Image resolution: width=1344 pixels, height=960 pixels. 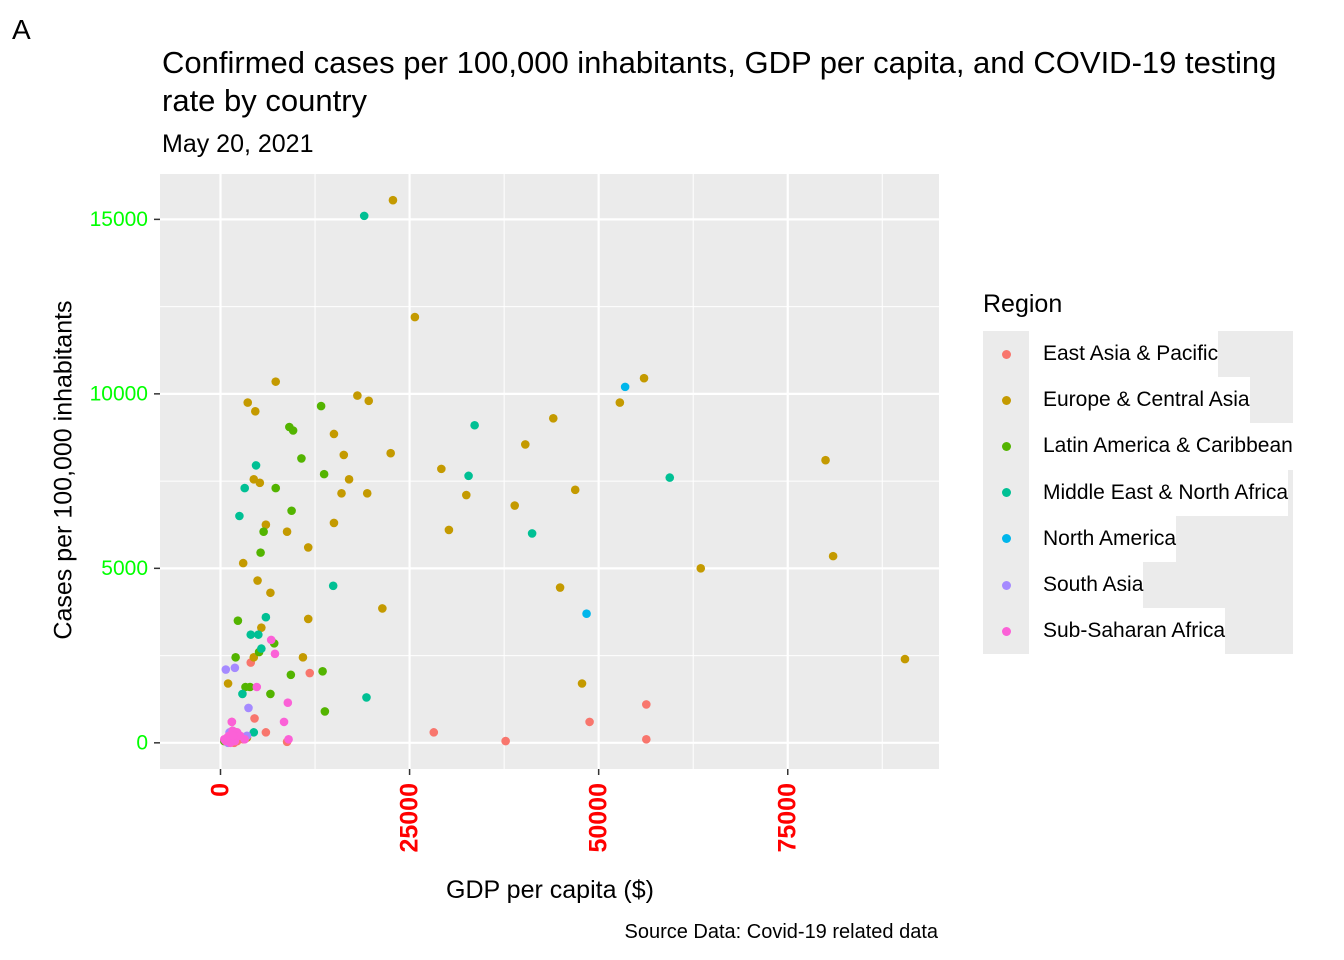 I want to click on legend-label: South Asia, so click(x=1086, y=585).